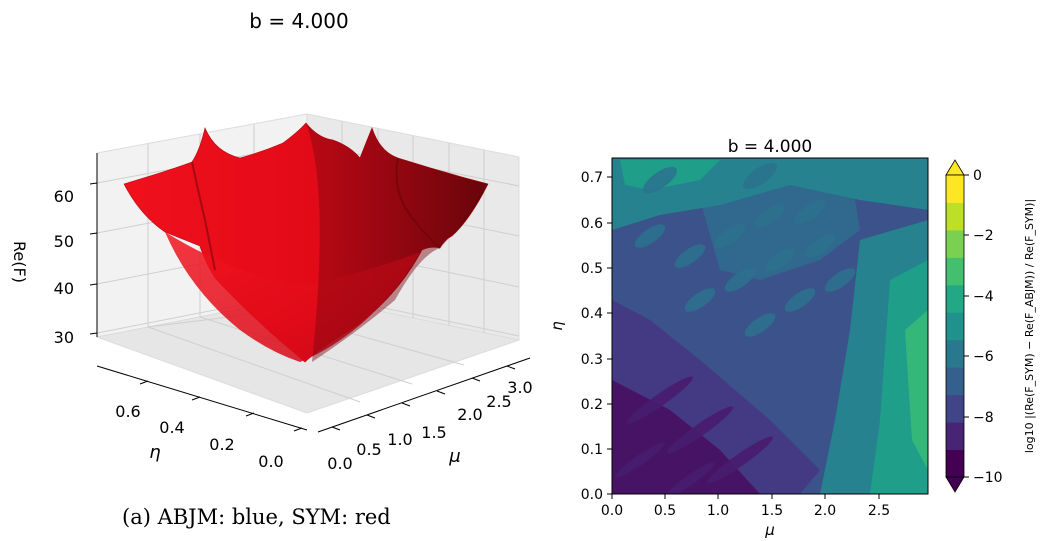 The height and width of the screenshot is (541, 1041). What do you see at coordinates (592, 224) in the screenshot?
I see `y-tick-0-6: 0.6` at bounding box center [592, 224].